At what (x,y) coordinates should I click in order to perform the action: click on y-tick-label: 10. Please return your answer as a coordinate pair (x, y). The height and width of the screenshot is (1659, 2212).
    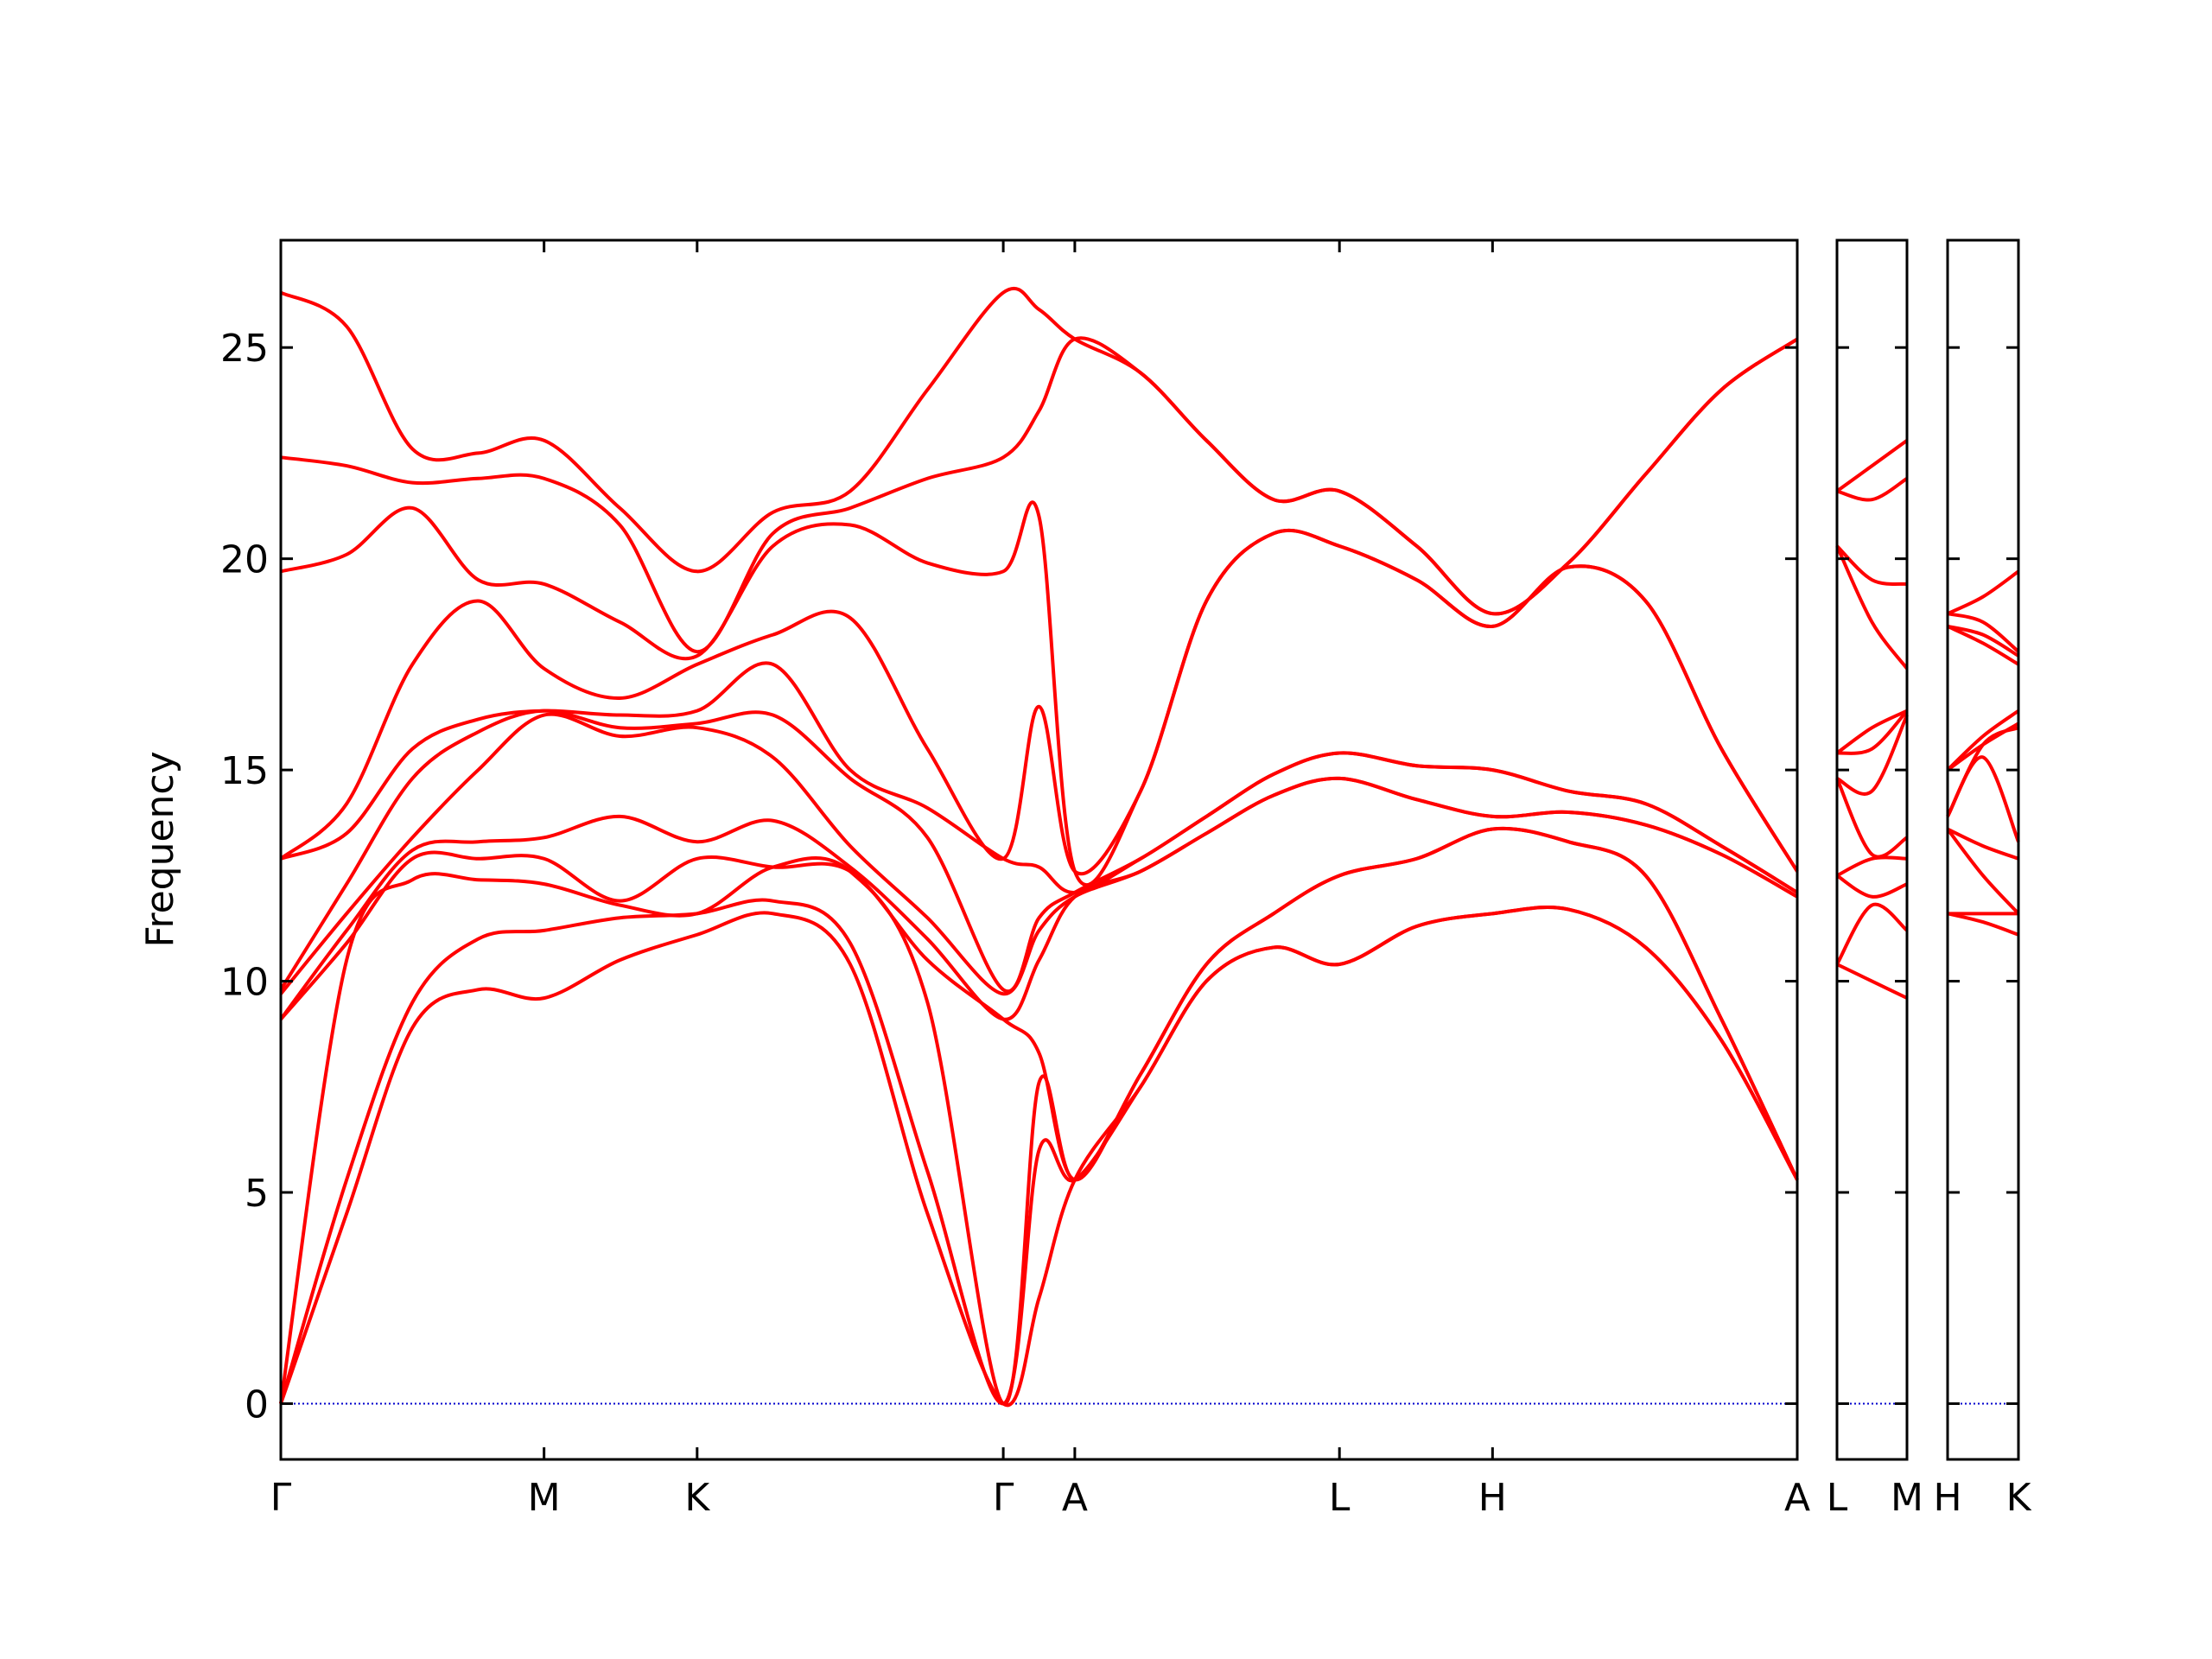
    Looking at the image, I should click on (244, 983).